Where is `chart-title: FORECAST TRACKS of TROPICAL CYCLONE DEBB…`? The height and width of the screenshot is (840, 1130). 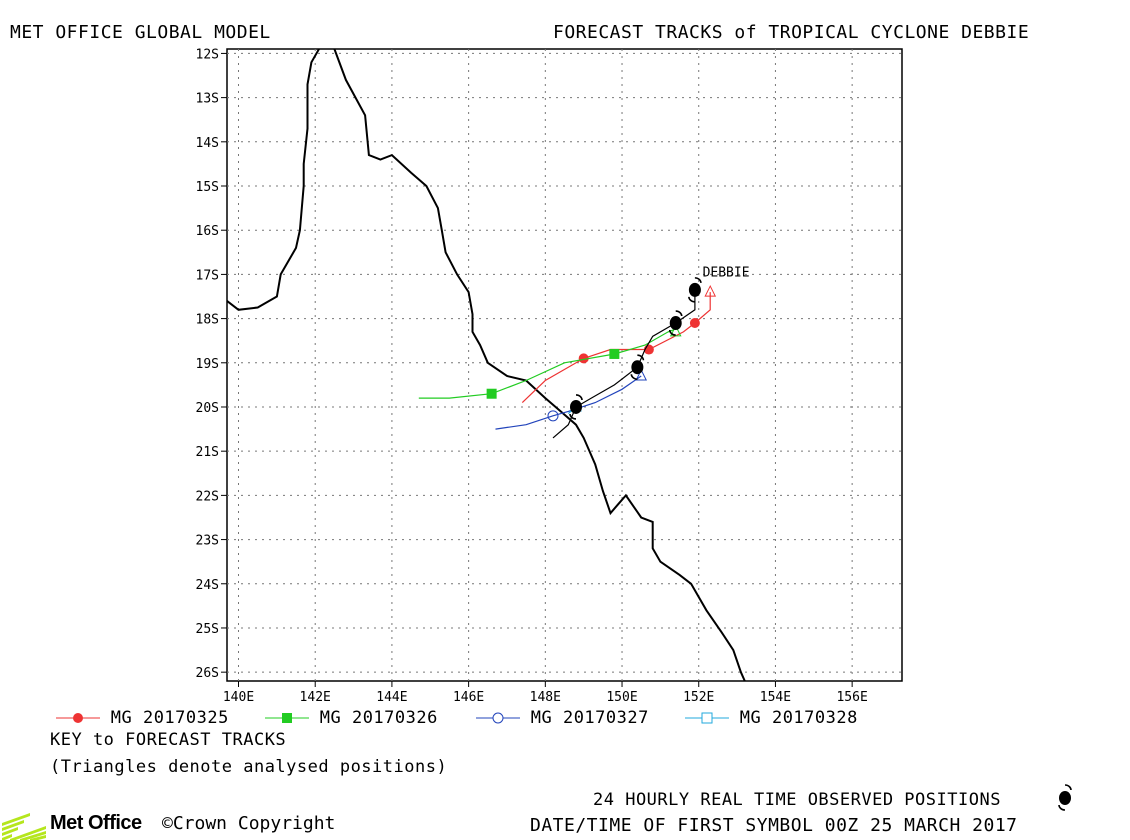
chart-title: FORECAST TRACKS of TROPICAL CYCLONE DEBB… is located at coordinates (791, 32).